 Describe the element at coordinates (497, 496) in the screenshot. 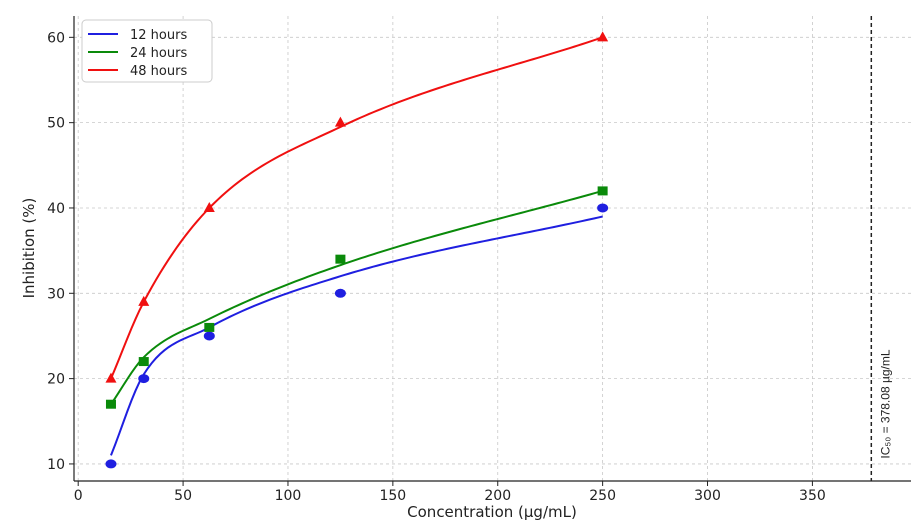

I see `x-tick-label: 200` at that location.